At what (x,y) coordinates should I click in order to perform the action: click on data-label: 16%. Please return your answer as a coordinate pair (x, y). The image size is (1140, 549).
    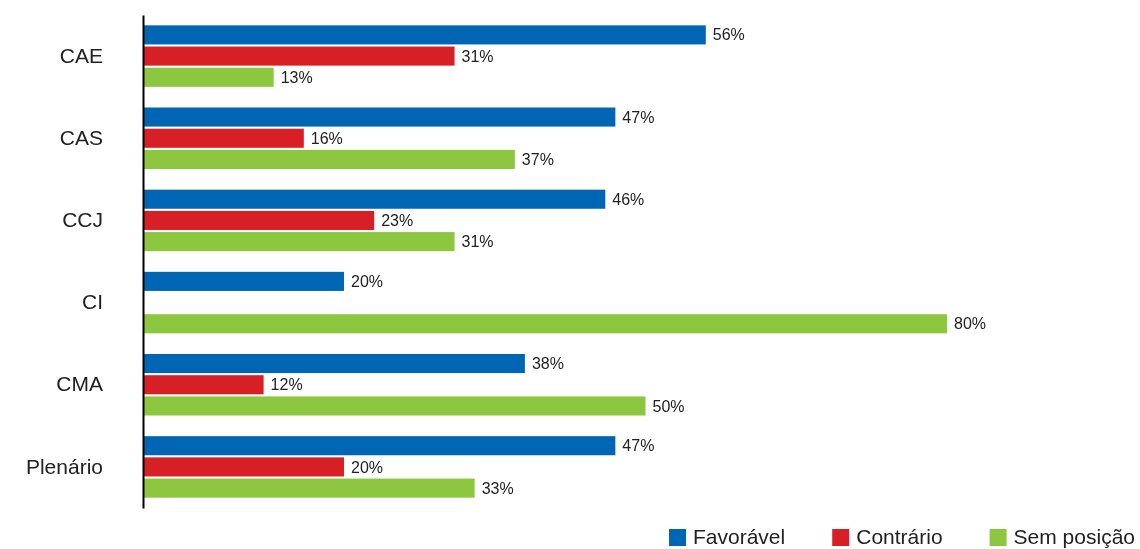
    Looking at the image, I should click on (326, 138).